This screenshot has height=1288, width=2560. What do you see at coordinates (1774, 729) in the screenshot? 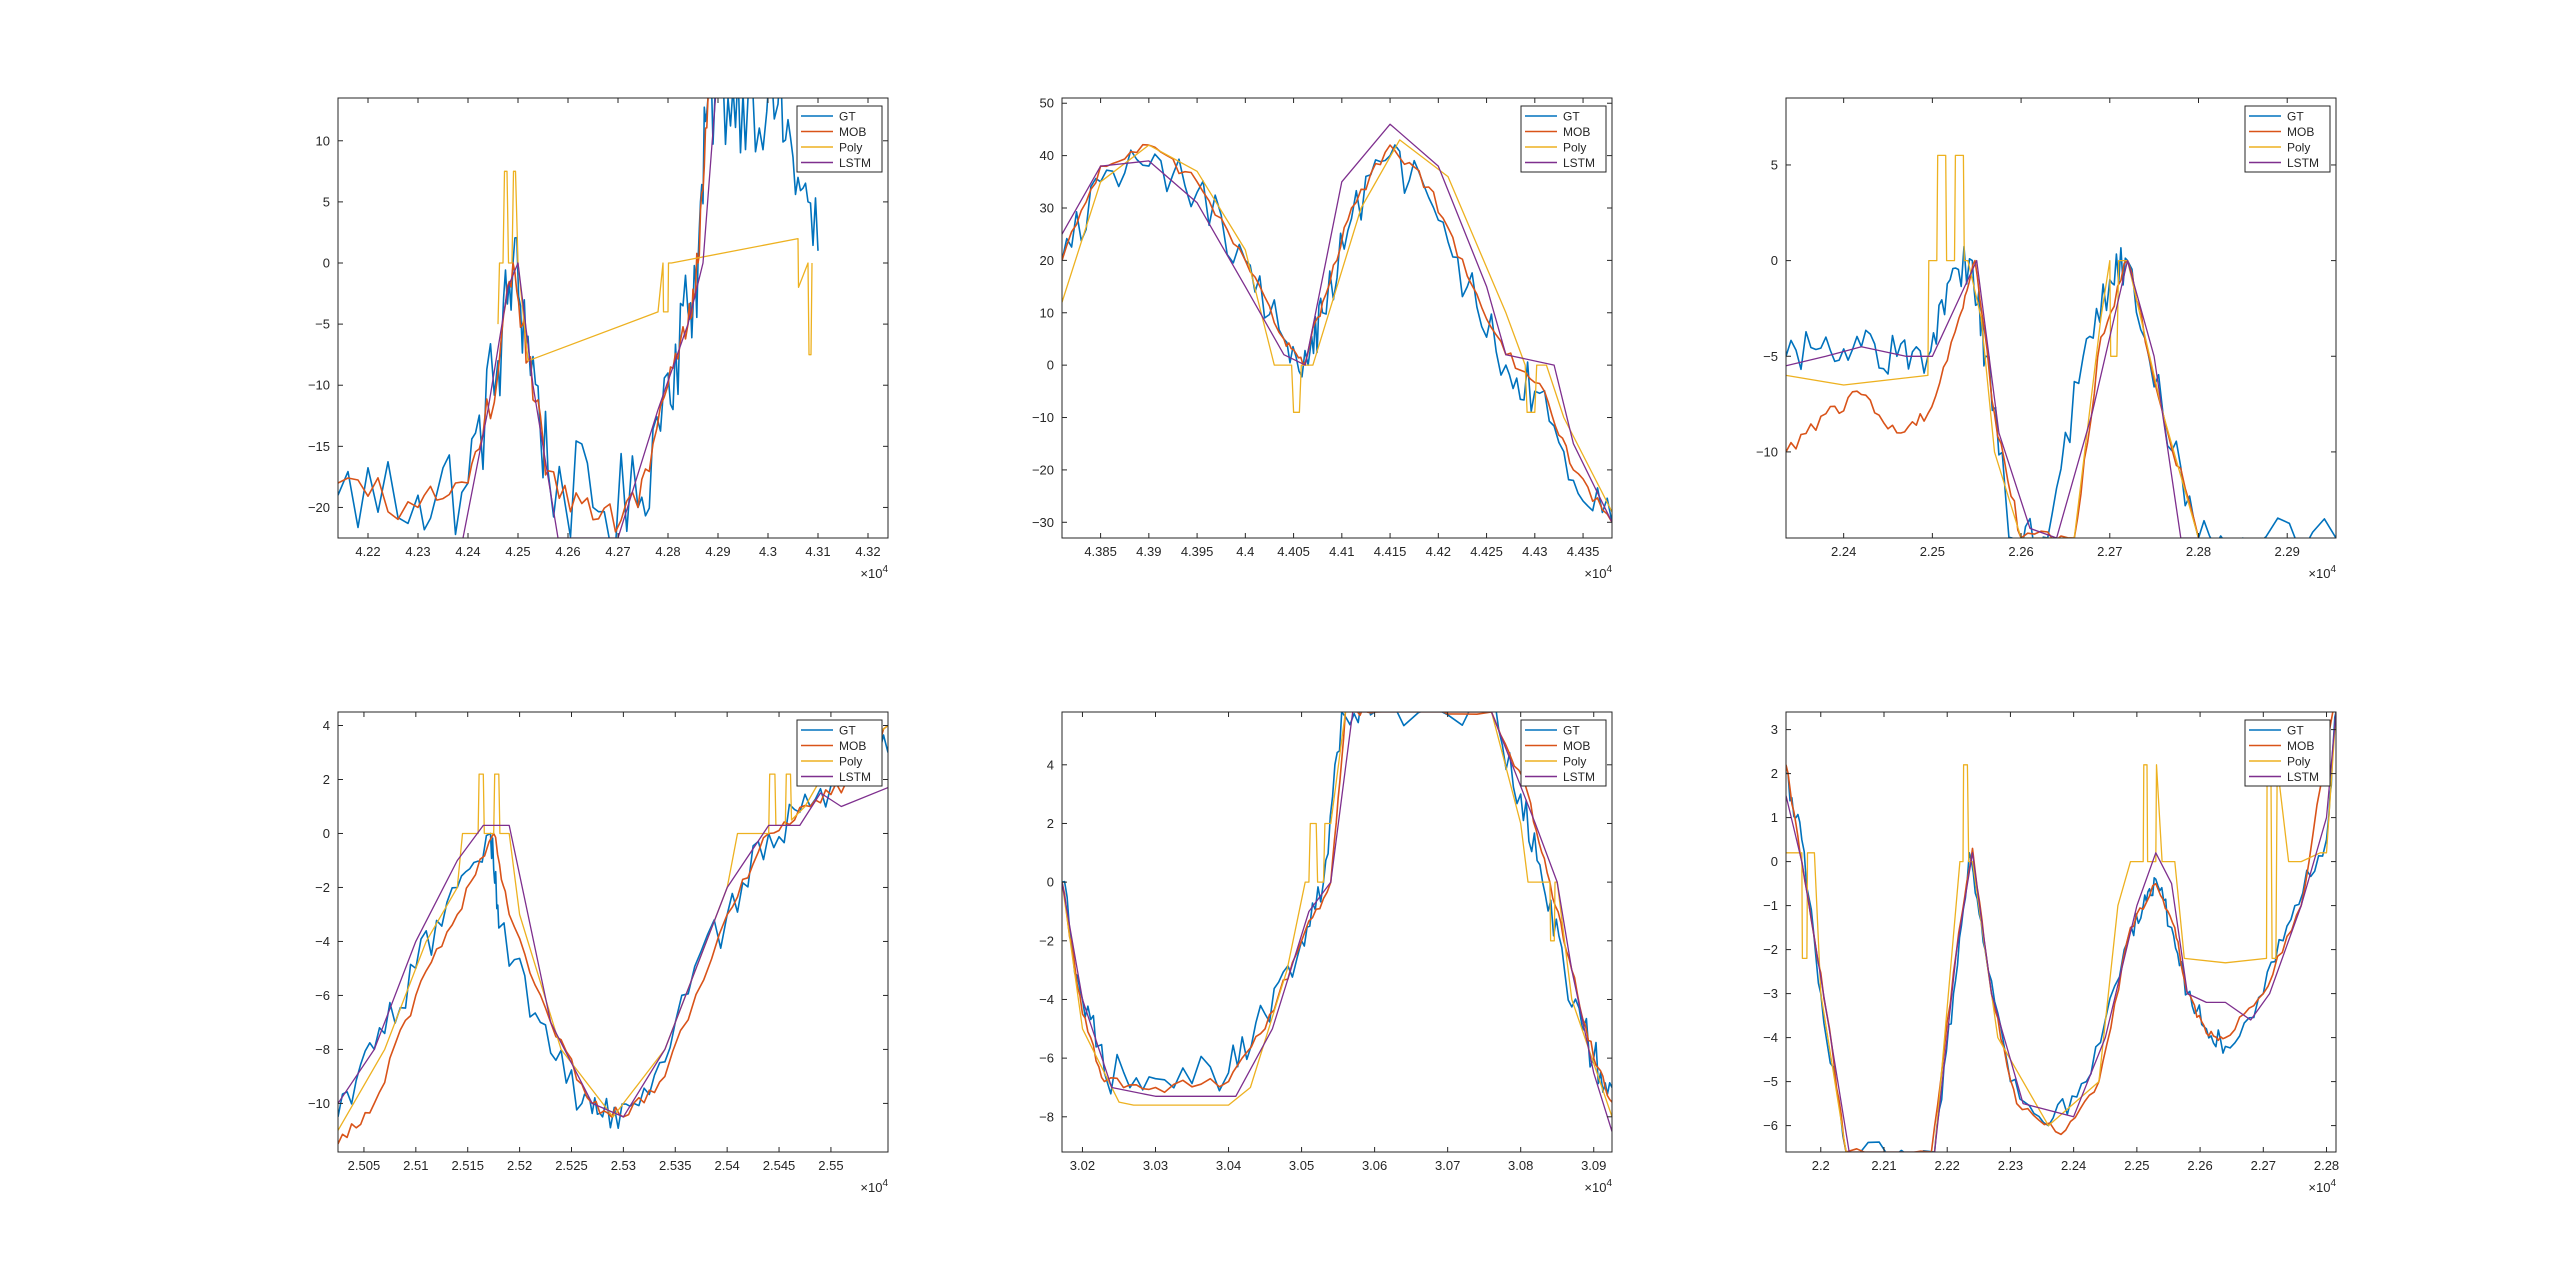
I see `y-tick-label: 3` at bounding box center [1774, 729].